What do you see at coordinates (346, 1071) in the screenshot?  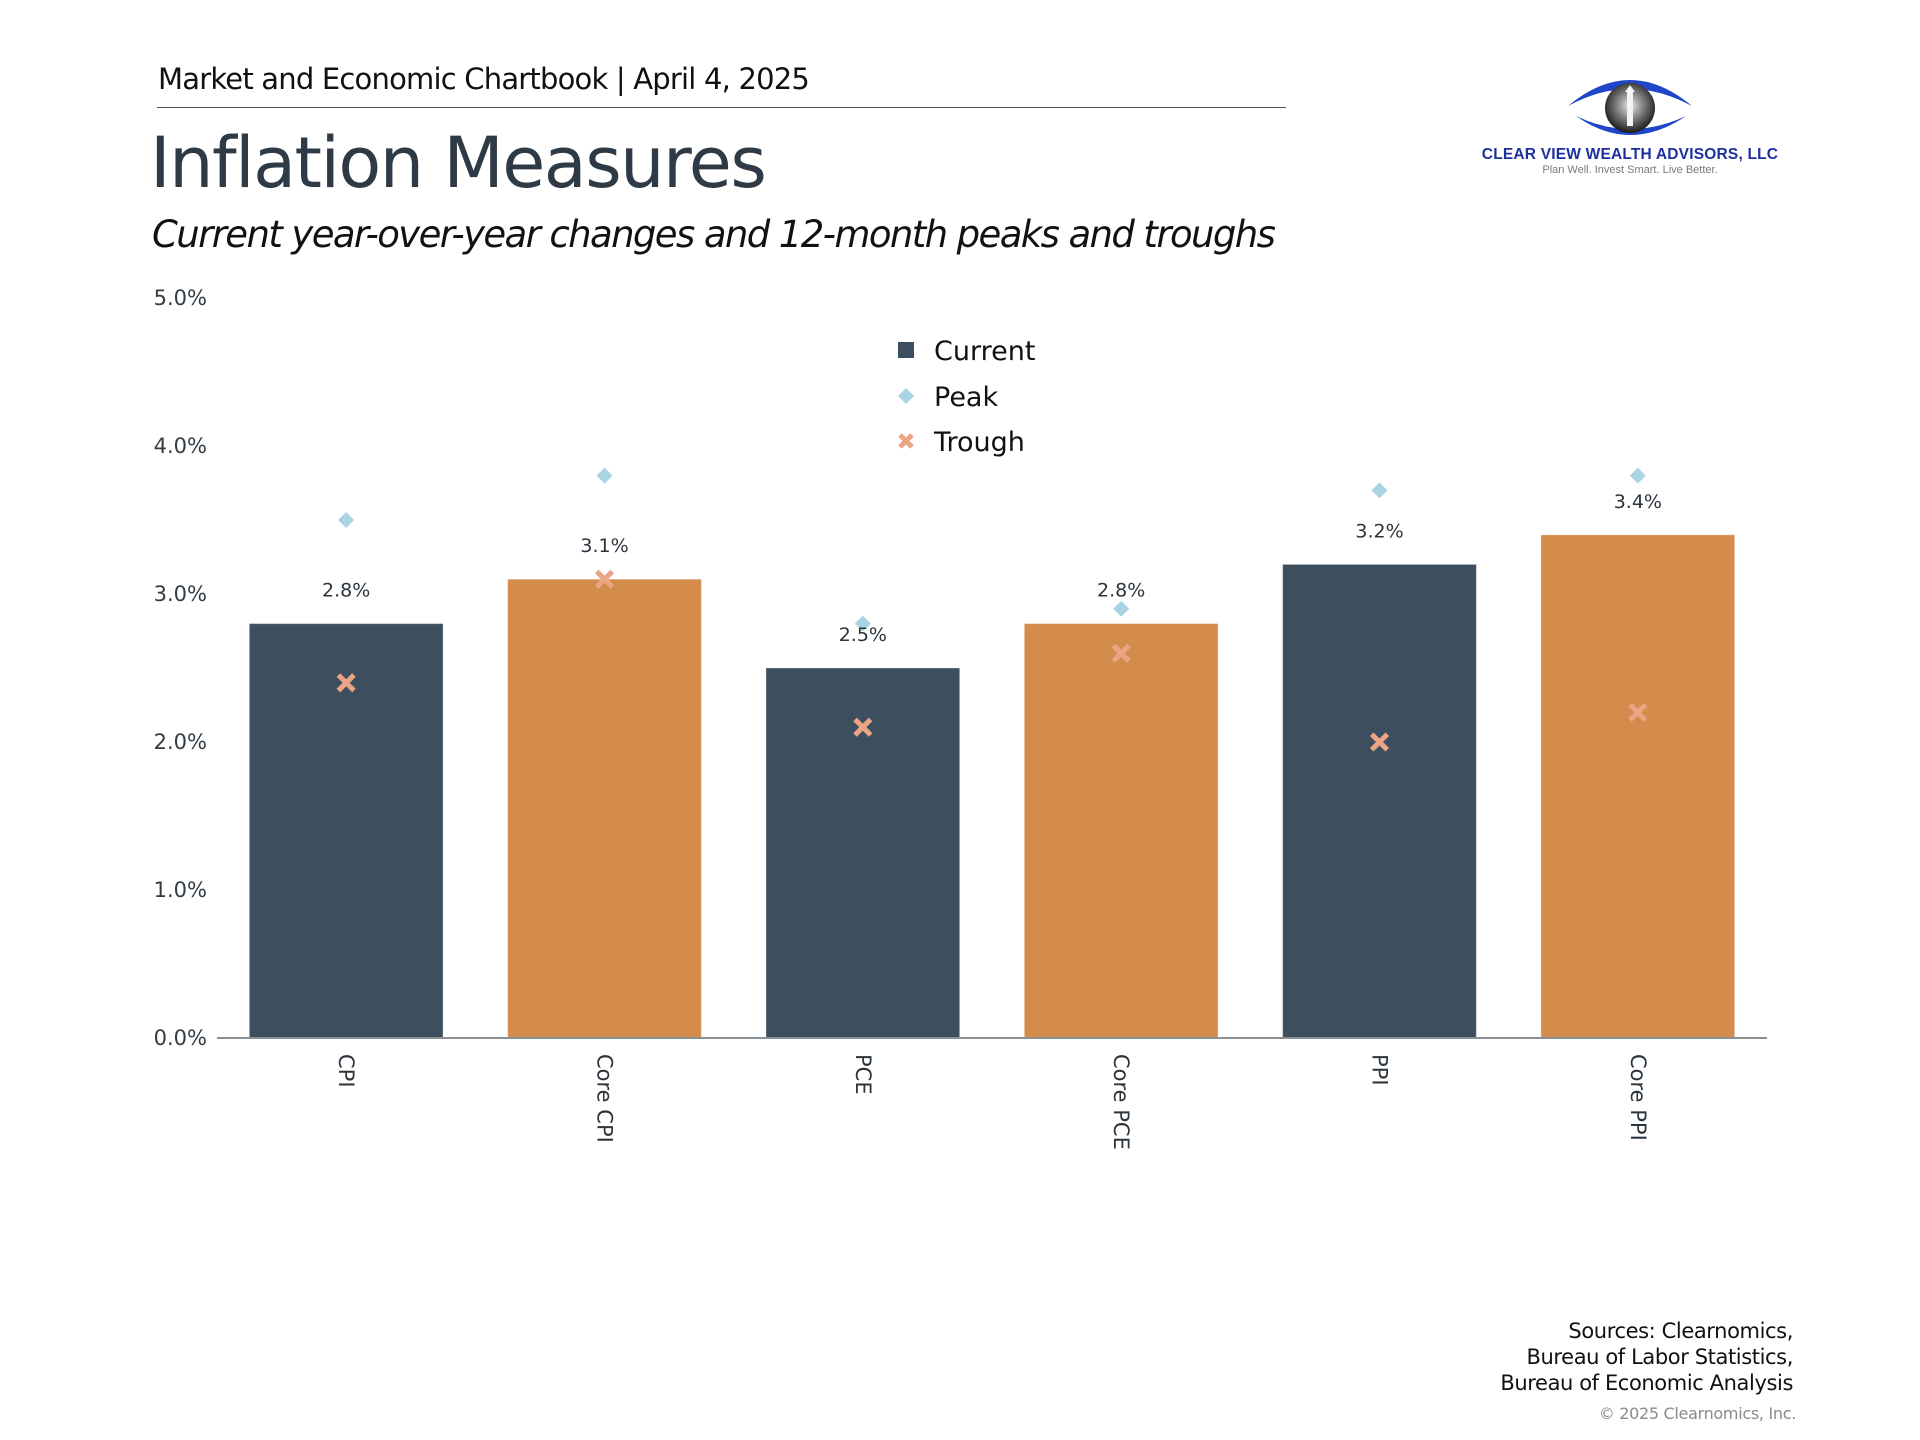 I see `x-category-label: CPI` at bounding box center [346, 1071].